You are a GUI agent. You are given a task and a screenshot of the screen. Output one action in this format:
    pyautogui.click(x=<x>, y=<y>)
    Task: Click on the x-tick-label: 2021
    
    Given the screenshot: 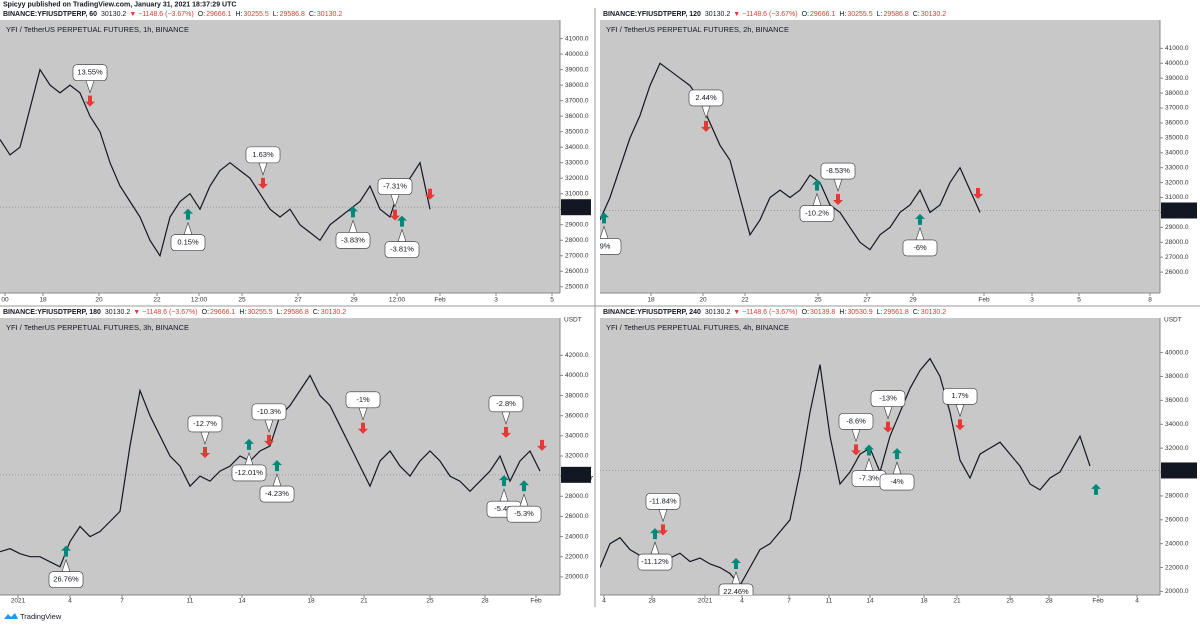 What is the action you would take?
    pyautogui.click(x=18, y=601)
    